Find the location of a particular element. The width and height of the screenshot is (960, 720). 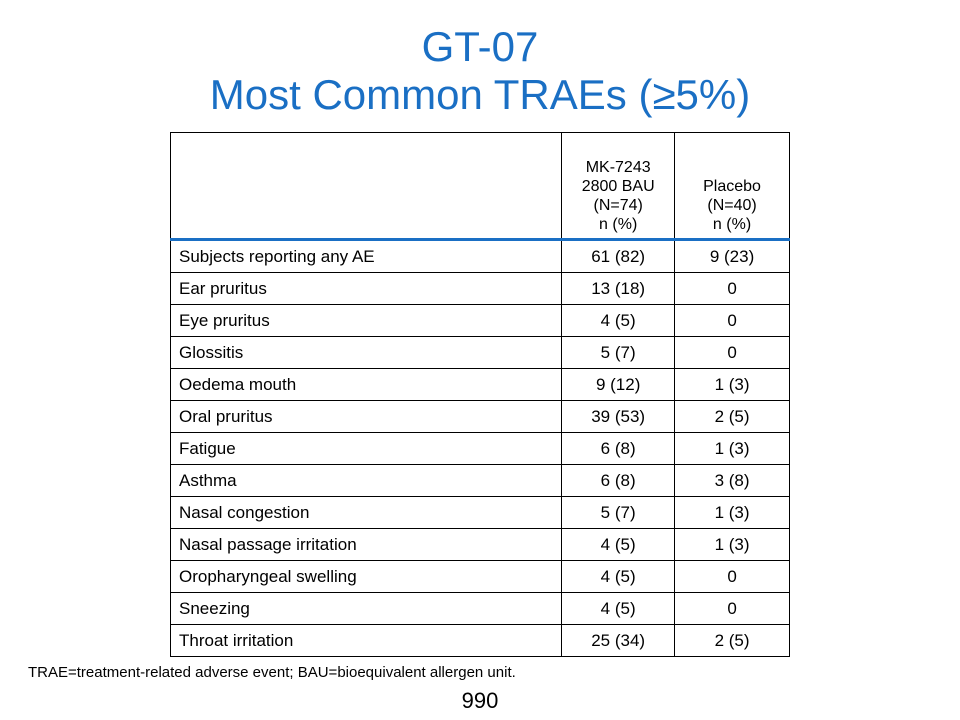

header-mk7243-line: 2800 BAU is located at coordinates (618, 186).